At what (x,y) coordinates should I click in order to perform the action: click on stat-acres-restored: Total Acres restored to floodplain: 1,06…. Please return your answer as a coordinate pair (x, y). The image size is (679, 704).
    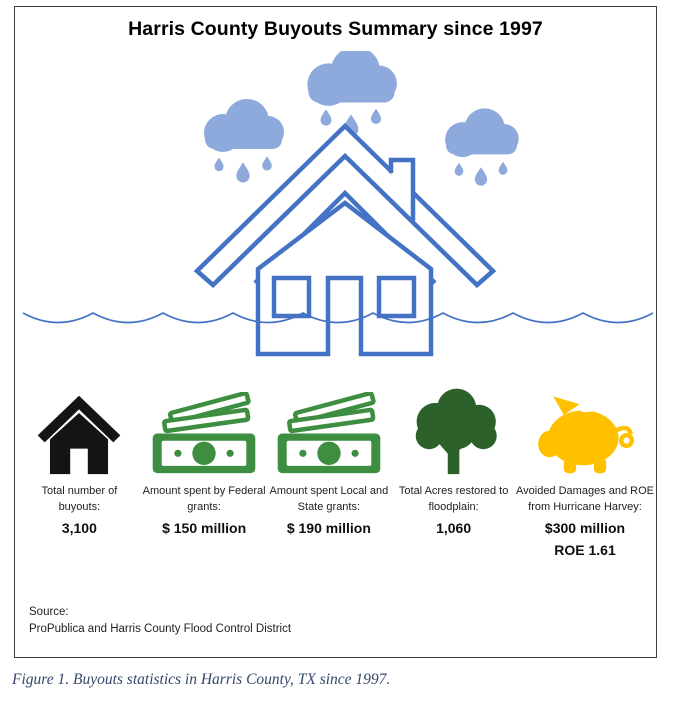
    Looking at the image, I should click on (453, 471).